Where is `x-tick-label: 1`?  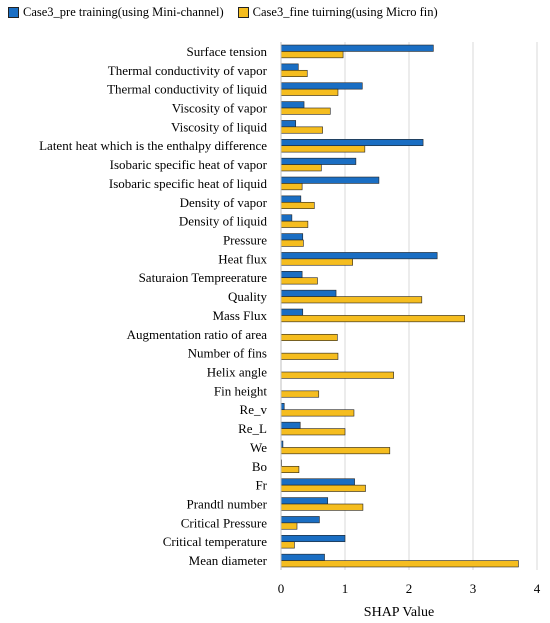 x-tick-label: 1 is located at coordinates (345, 588).